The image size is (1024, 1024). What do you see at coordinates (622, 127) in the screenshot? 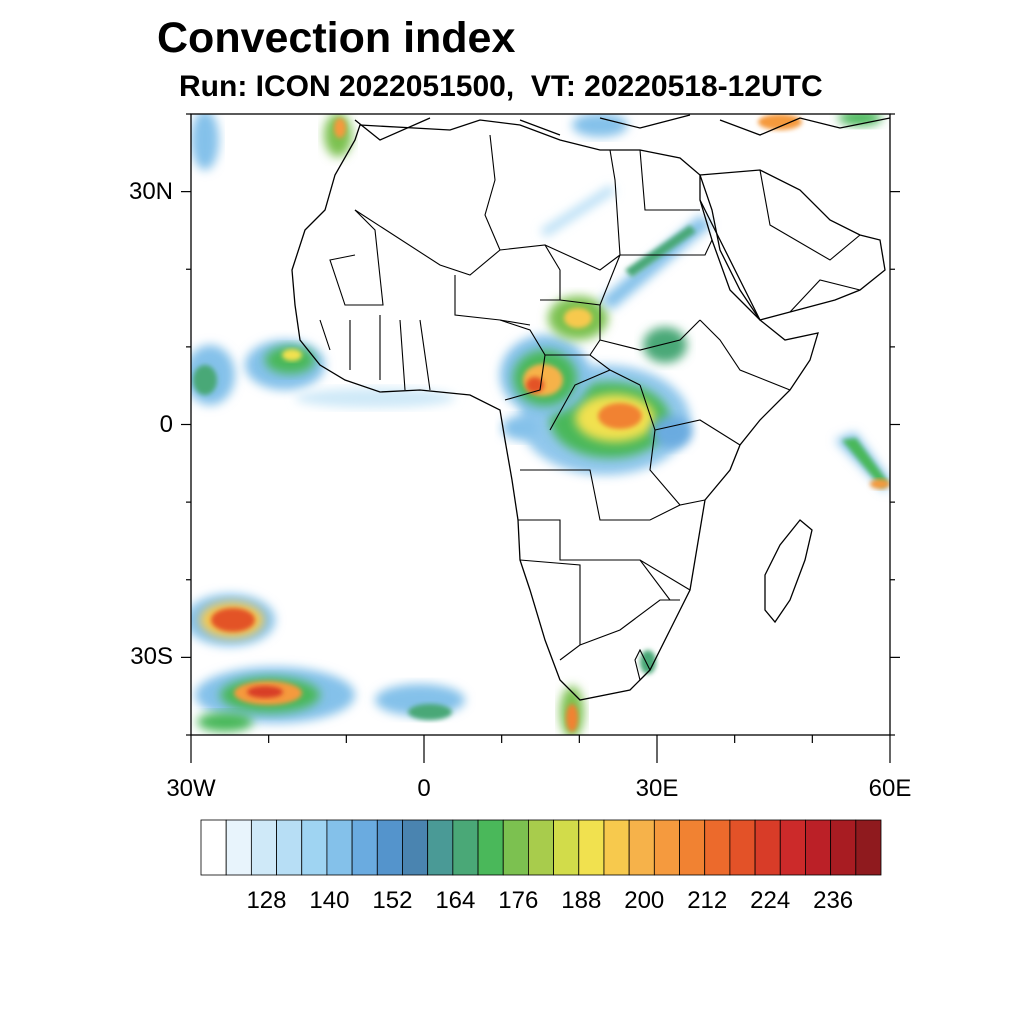
I see `europe-coastline` at bounding box center [622, 127].